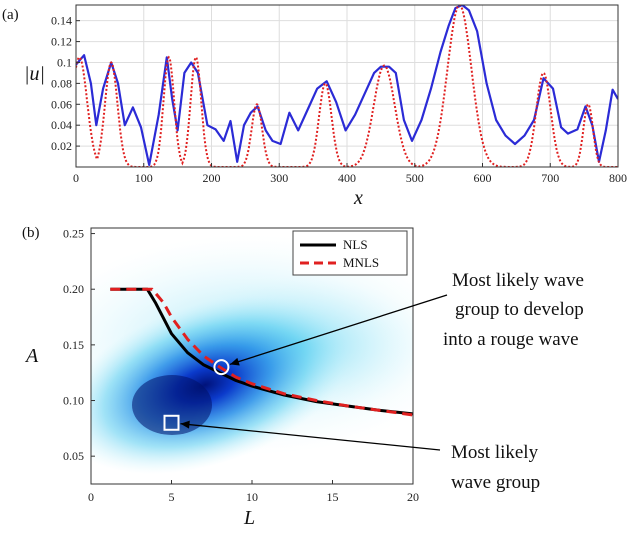  I want to click on legend-mnls-label: MNLS, so click(361, 262).